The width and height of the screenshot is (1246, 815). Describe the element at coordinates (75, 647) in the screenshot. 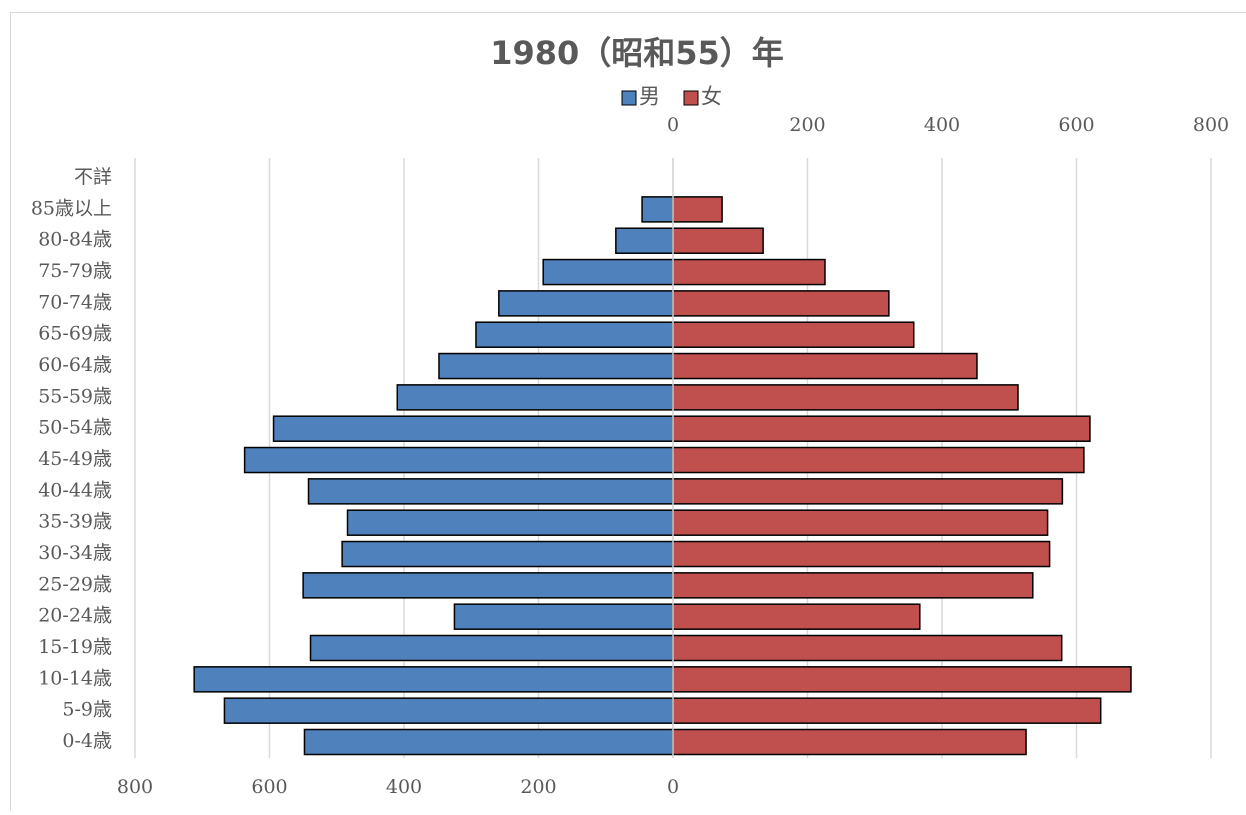

I see `y-tick-label: 15-19歳` at that location.